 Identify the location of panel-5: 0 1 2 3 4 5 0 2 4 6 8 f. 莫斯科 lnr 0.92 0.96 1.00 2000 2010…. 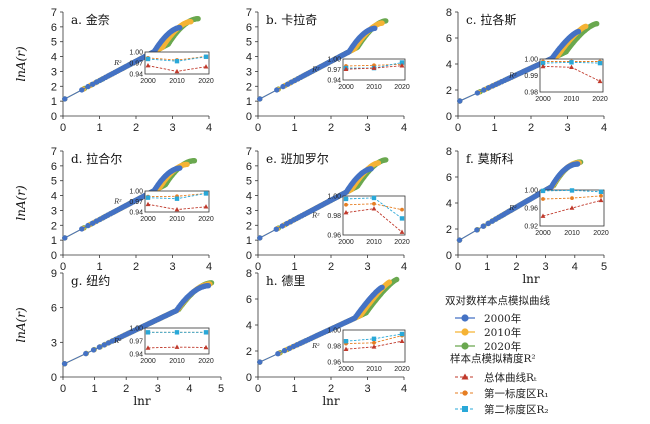
(527, 216).